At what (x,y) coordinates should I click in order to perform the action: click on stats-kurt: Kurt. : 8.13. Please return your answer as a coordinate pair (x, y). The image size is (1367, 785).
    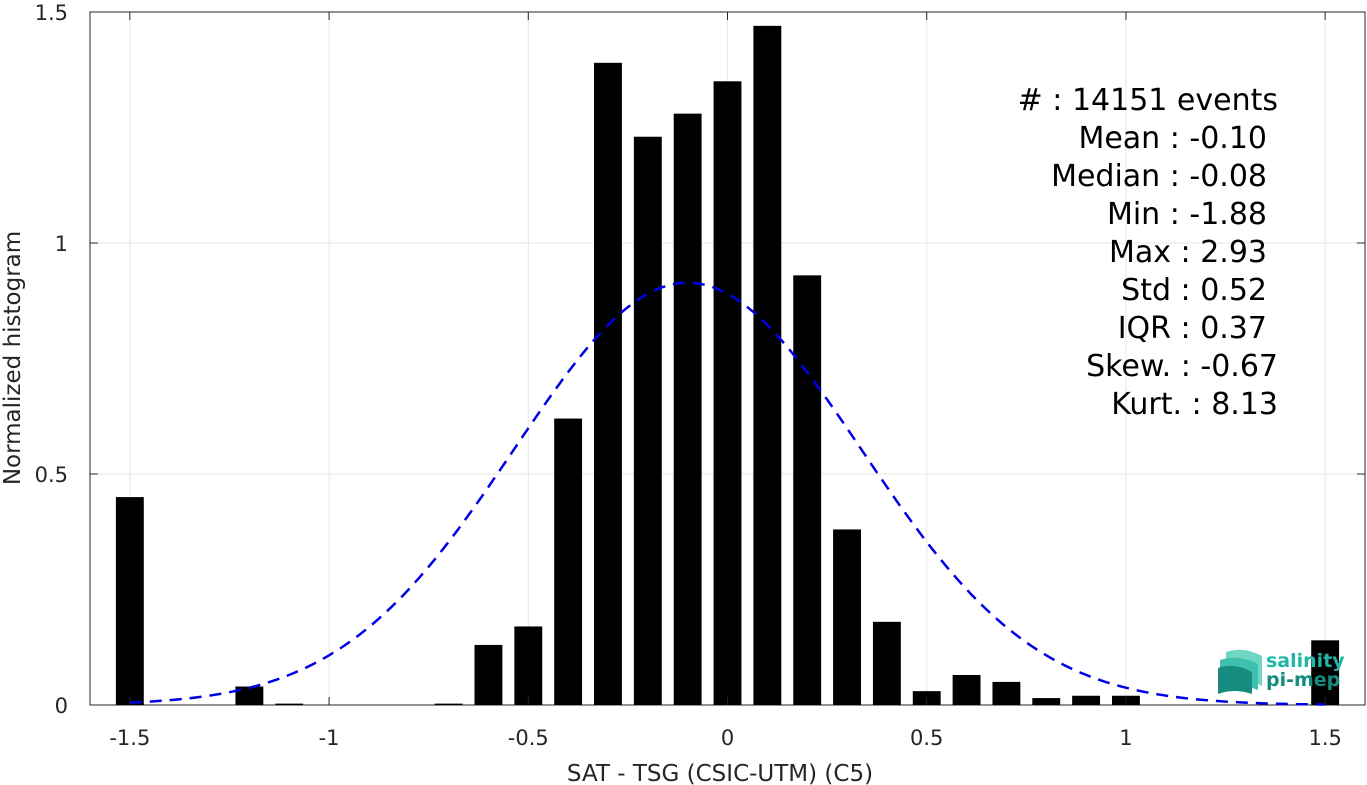
    Looking at the image, I should click on (1194, 404).